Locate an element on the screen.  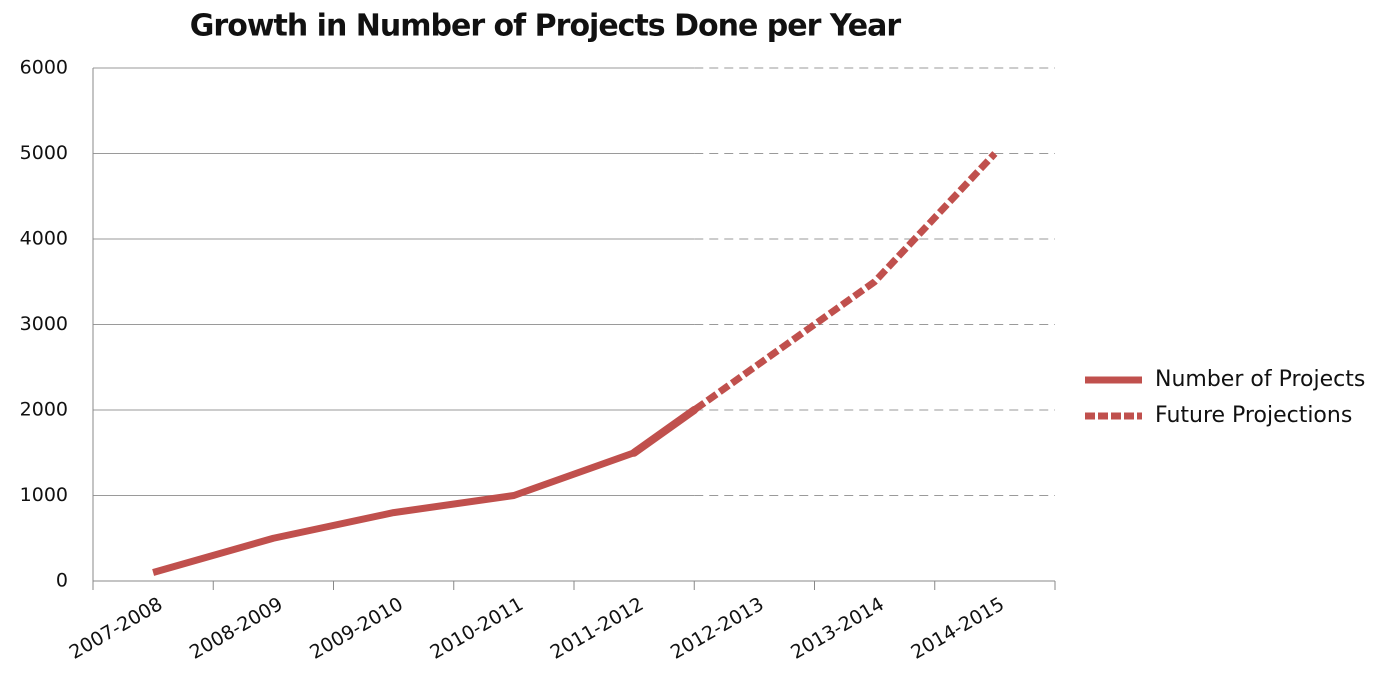
y-tick-label: 4000 is located at coordinates (44, 239).